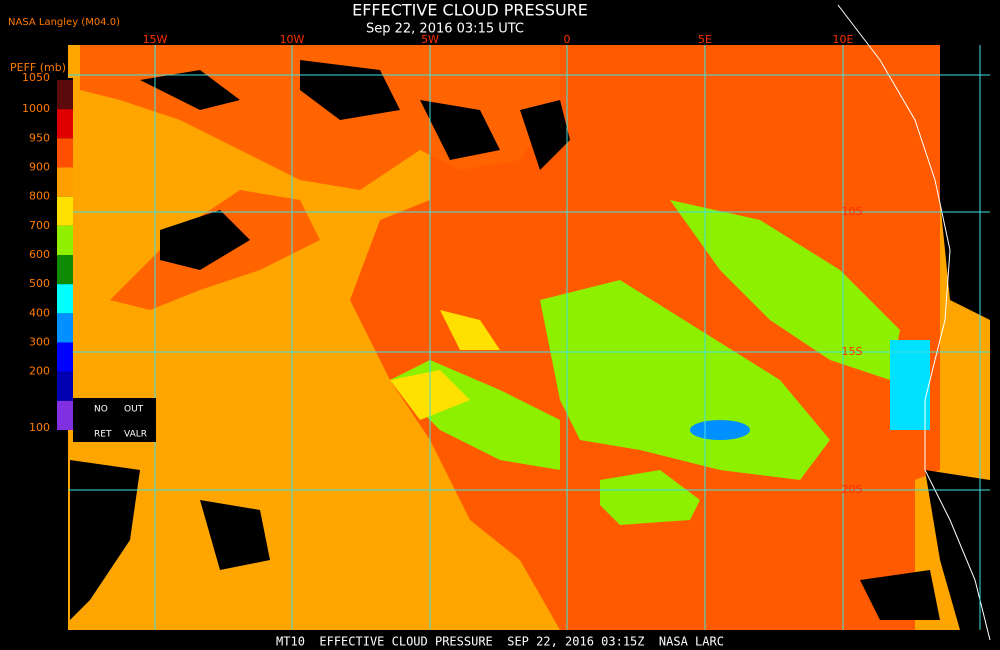 This screenshot has height=650, width=1000. What do you see at coordinates (852, 489) in the screenshot?
I see `latitude-label: 20S` at bounding box center [852, 489].